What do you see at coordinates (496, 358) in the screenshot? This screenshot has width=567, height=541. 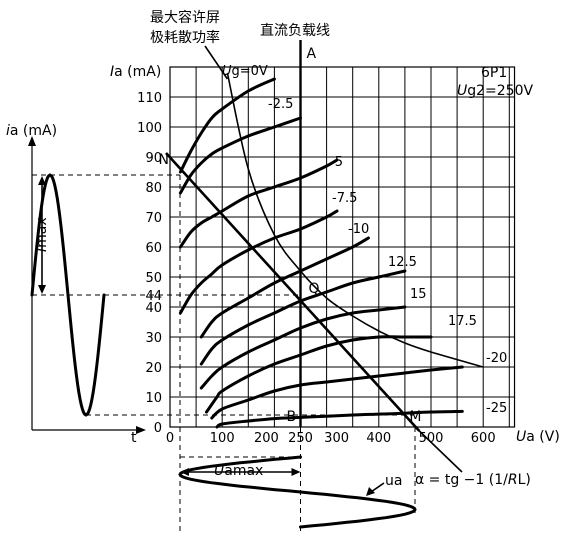 I see `curve-label: -20` at bounding box center [496, 358].